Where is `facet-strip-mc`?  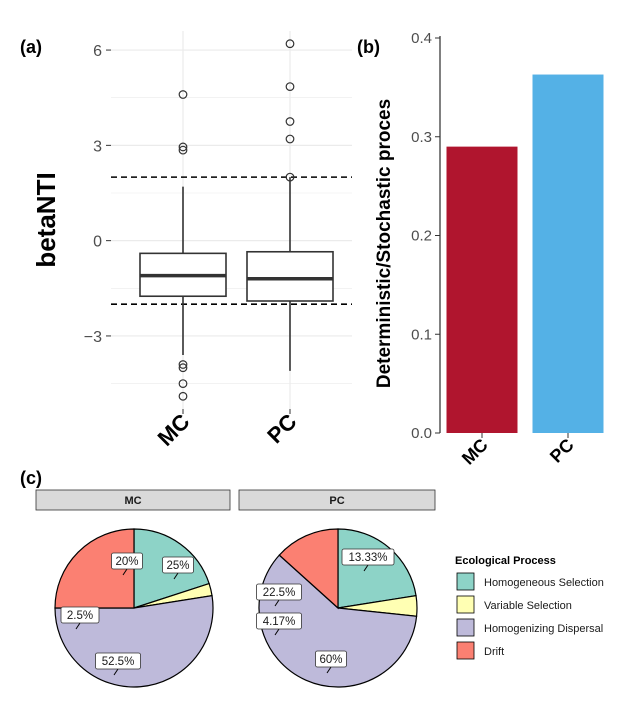 facet-strip-mc is located at coordinates (133, 500).